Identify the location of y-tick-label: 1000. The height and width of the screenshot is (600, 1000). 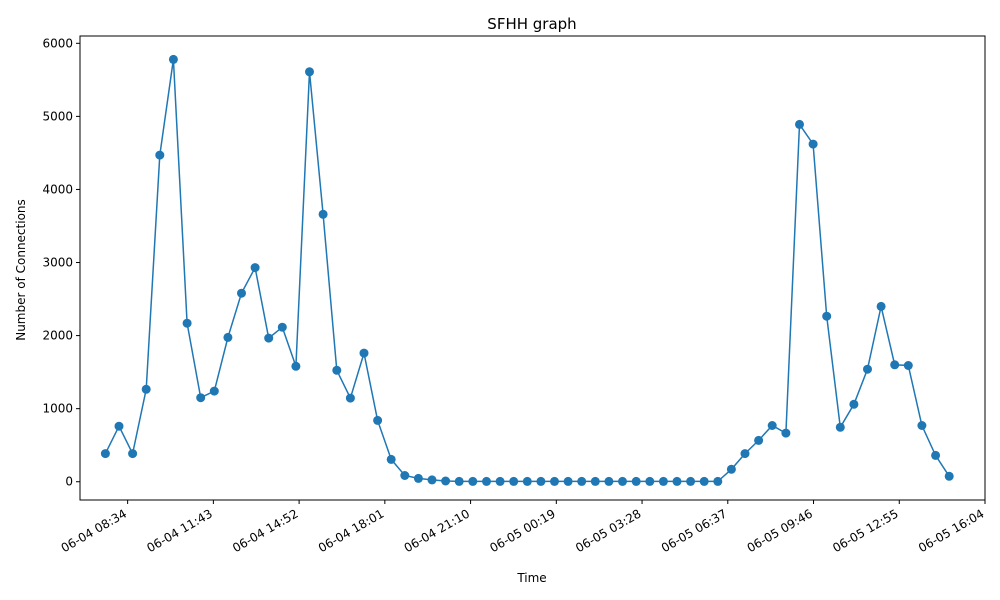
(57, 409).